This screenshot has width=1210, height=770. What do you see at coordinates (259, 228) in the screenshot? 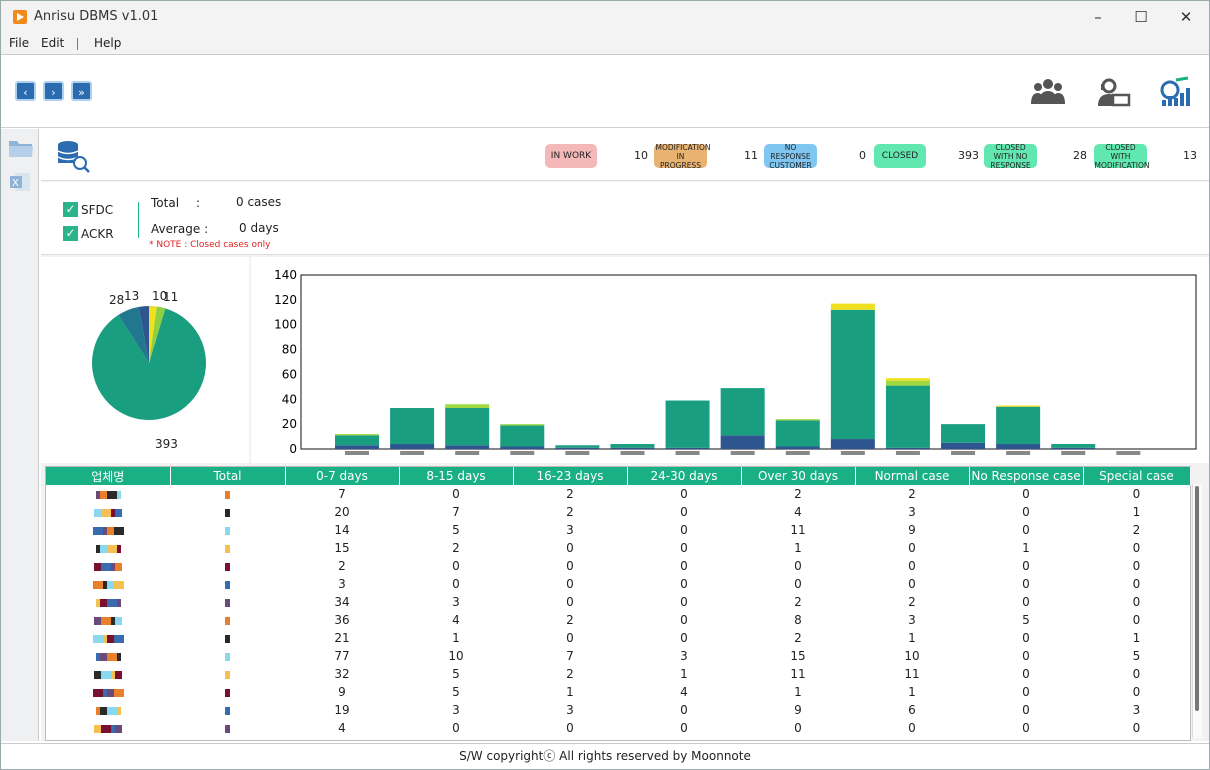
I see `average-value: 0 days` at bounding box center [259, 228].